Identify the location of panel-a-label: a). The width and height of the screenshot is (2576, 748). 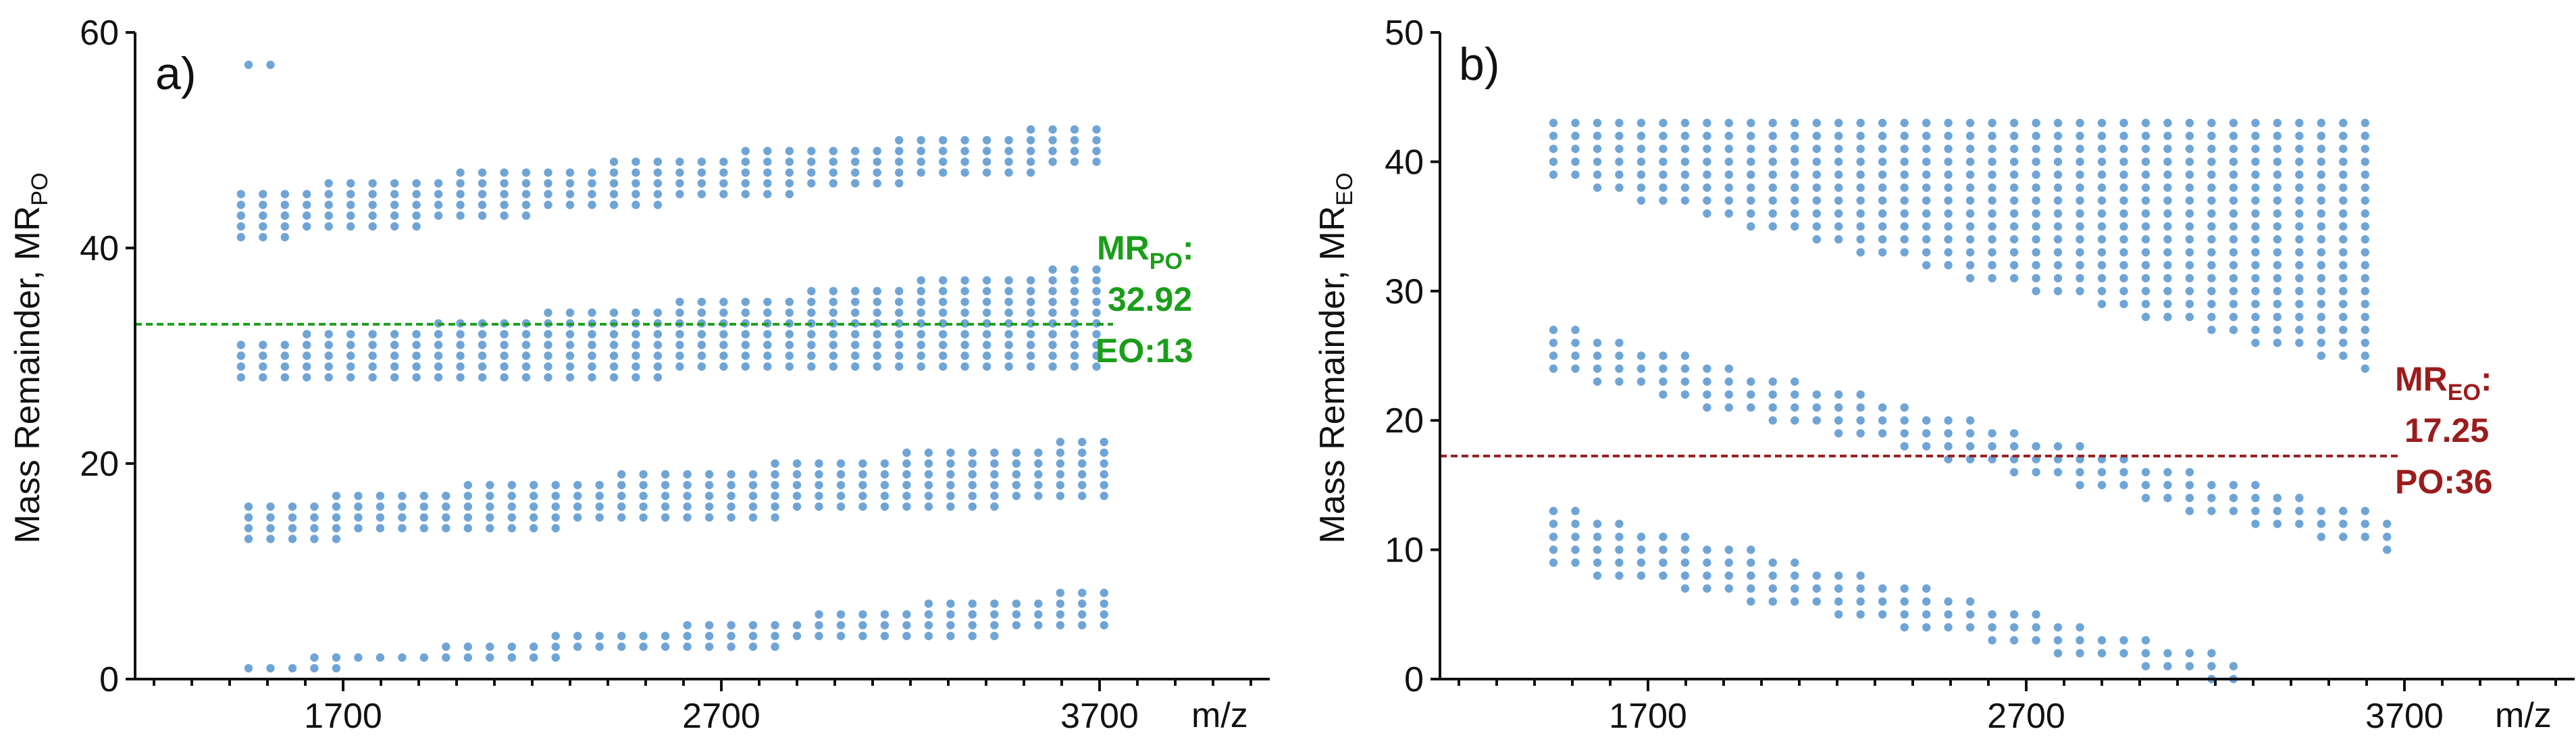
(175, 74).